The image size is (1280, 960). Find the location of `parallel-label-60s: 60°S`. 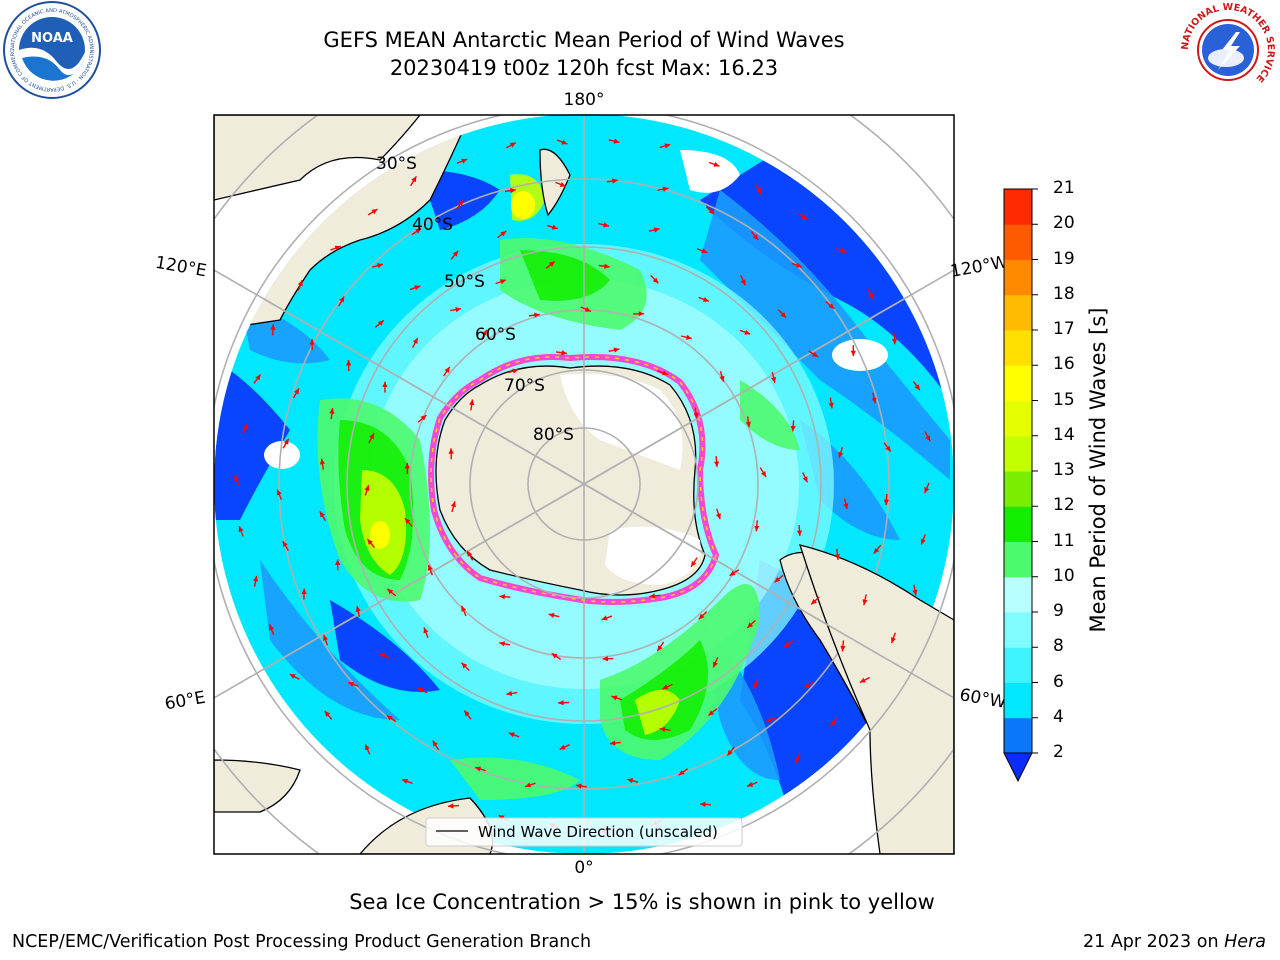

parallel-label-60s: 60°S is located at coordinates (495, 335).